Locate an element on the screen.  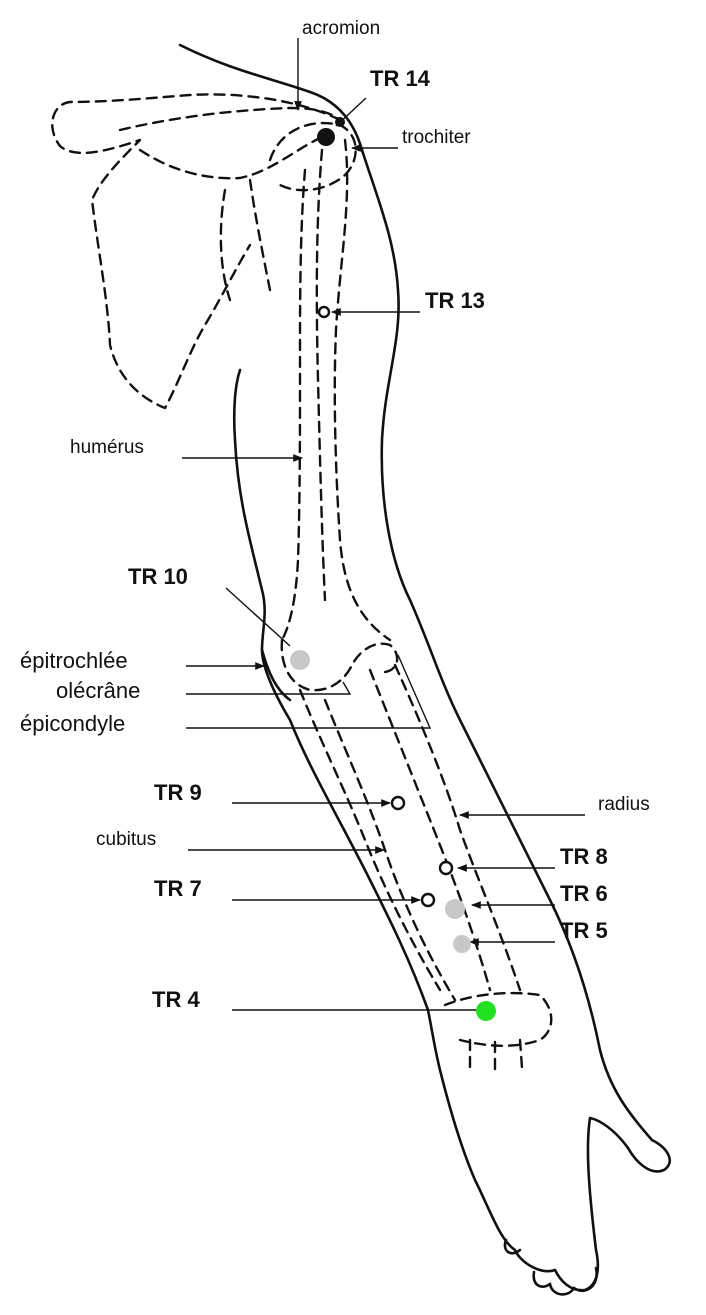
elbow-outline is located at coordinates (276, 675).